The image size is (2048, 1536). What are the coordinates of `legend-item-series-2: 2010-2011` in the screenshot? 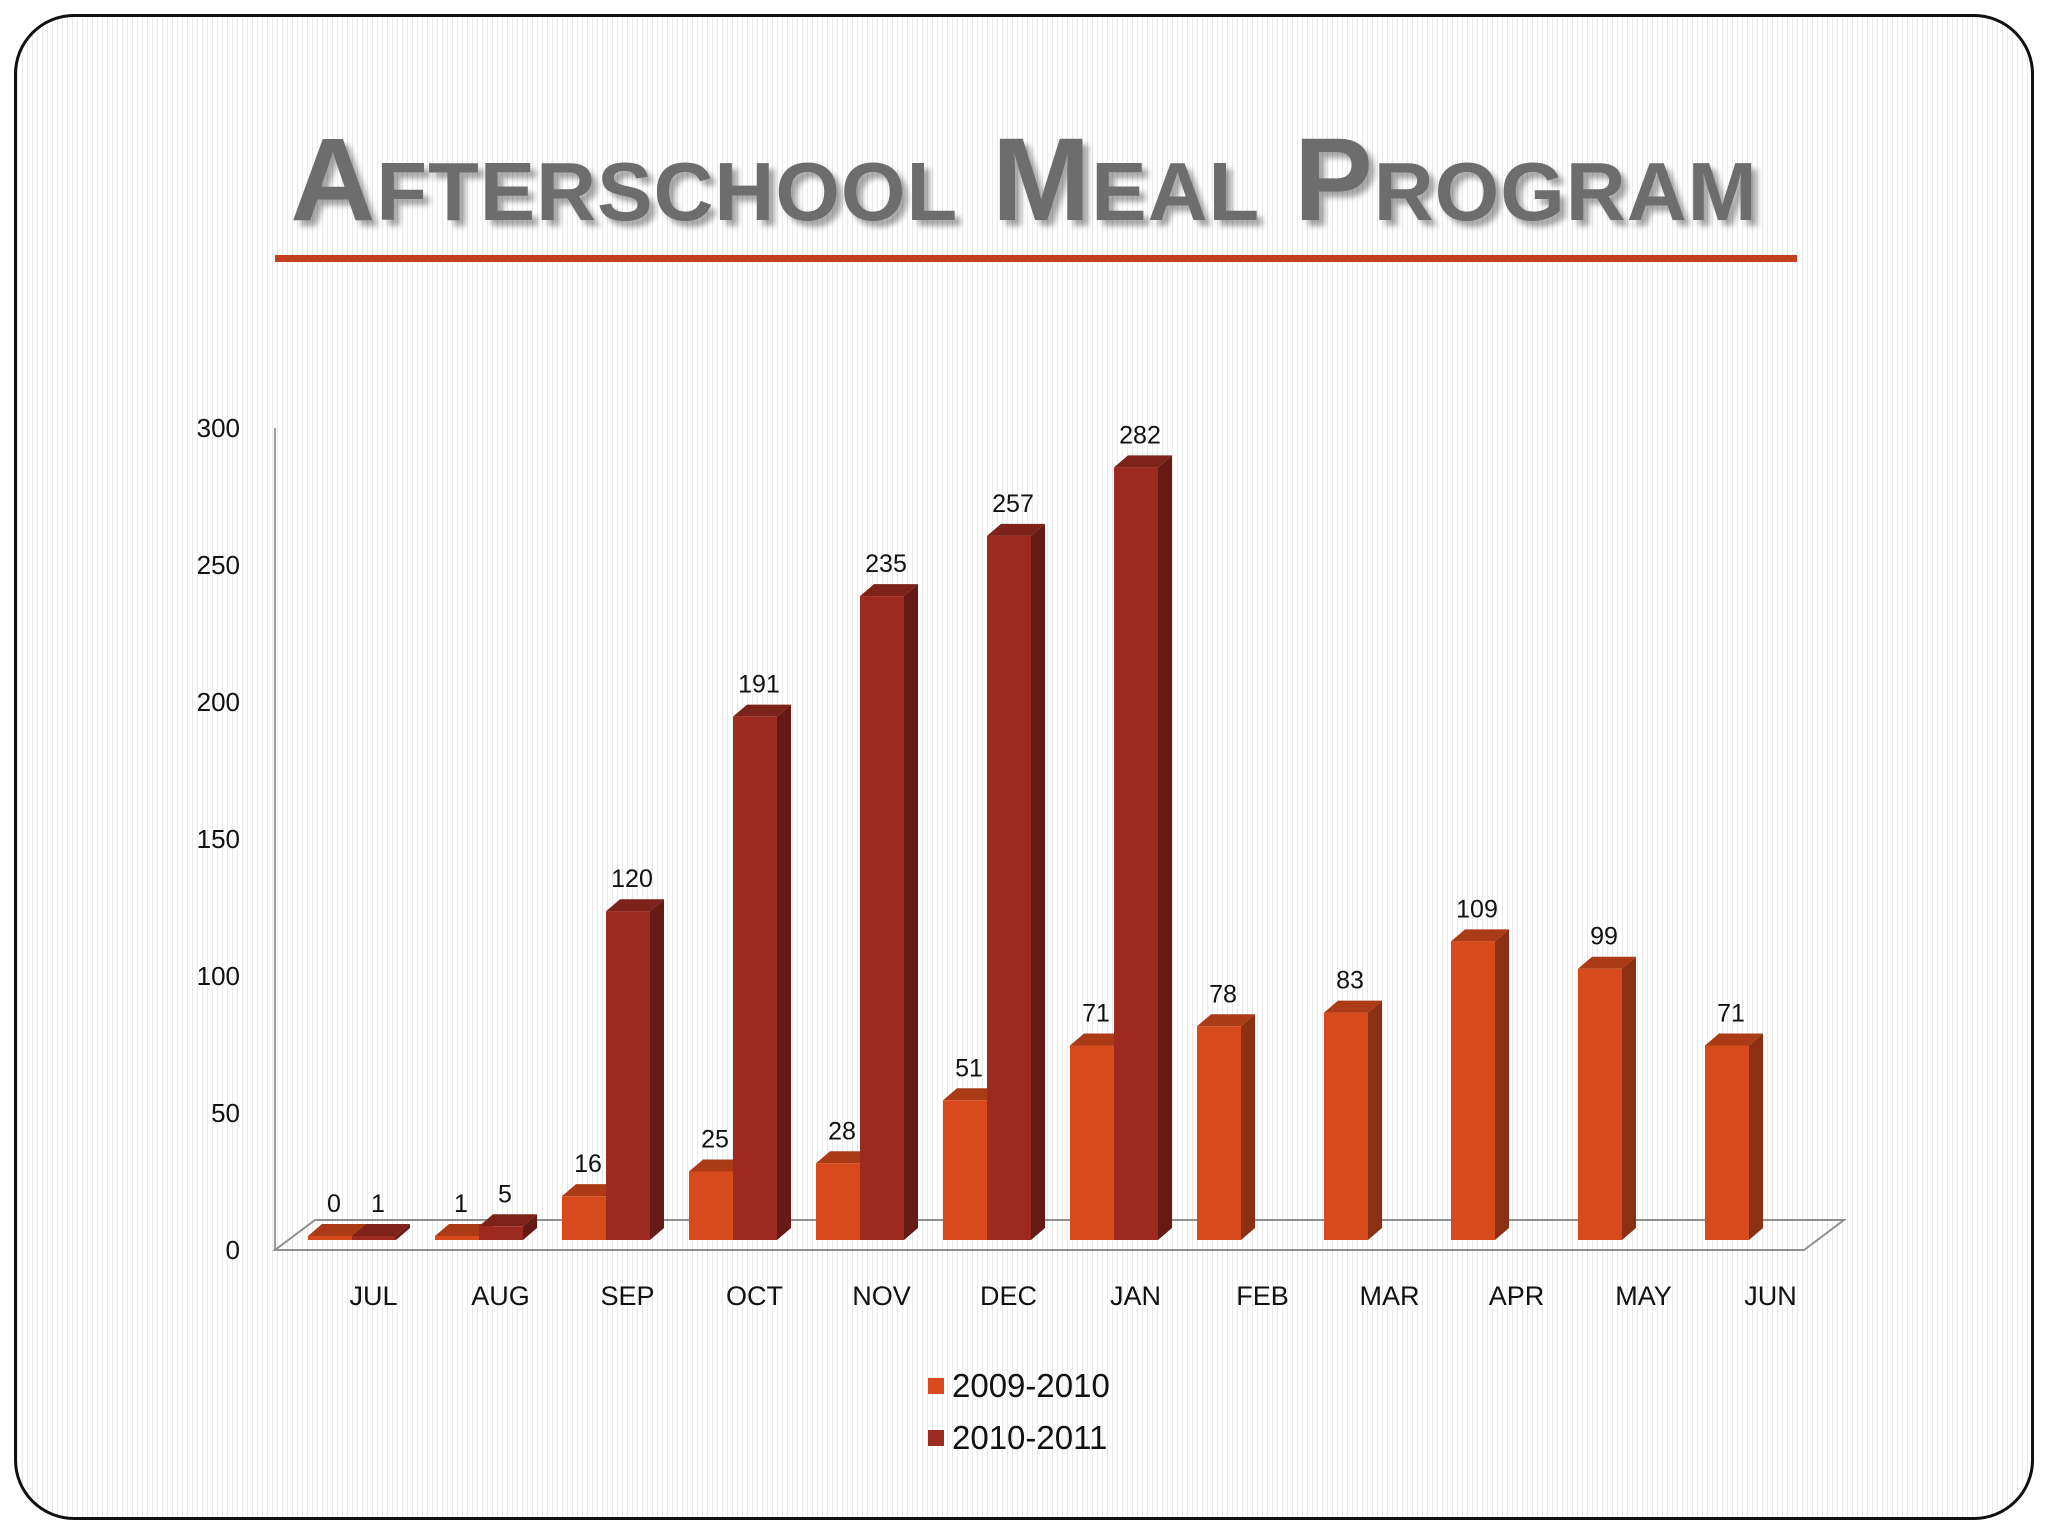 It's located at (1019, 1438).